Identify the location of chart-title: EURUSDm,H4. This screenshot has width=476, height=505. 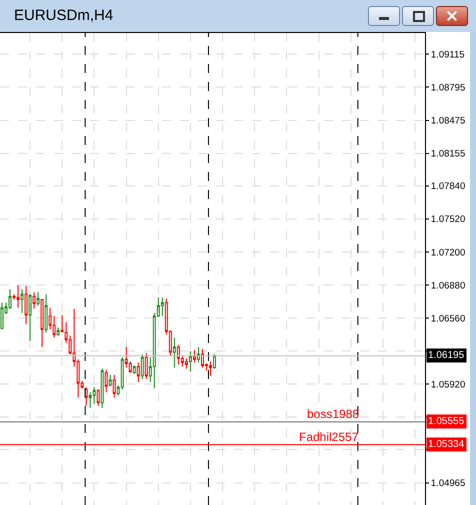
(64, 15).